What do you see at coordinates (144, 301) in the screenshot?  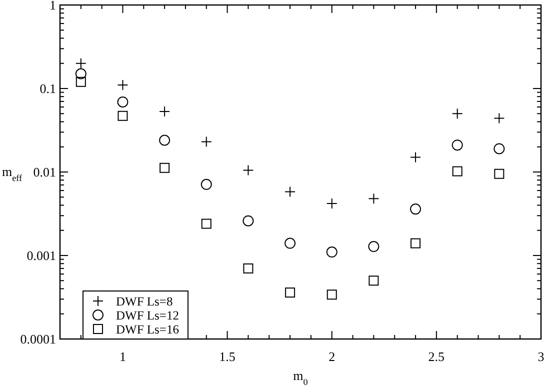 I see `legend-label: DWF Ls=8` at bounding box center [144, 301].